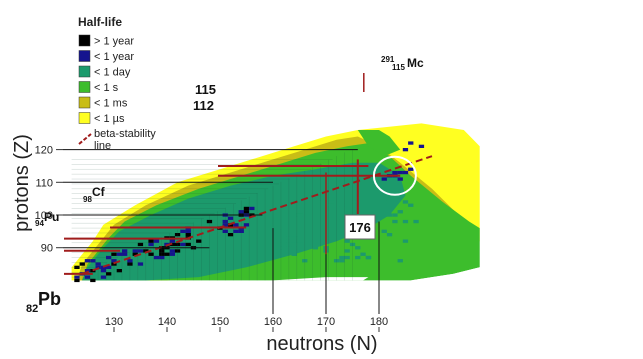  Describe the element at coordinates (415, 63) in the screenshot. I see `mc-label: Mc` at that location.